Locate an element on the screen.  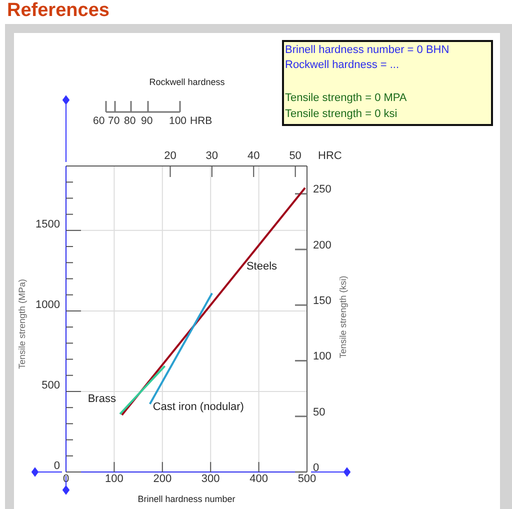
series-label: Steels is located at coordinates (262, 266).